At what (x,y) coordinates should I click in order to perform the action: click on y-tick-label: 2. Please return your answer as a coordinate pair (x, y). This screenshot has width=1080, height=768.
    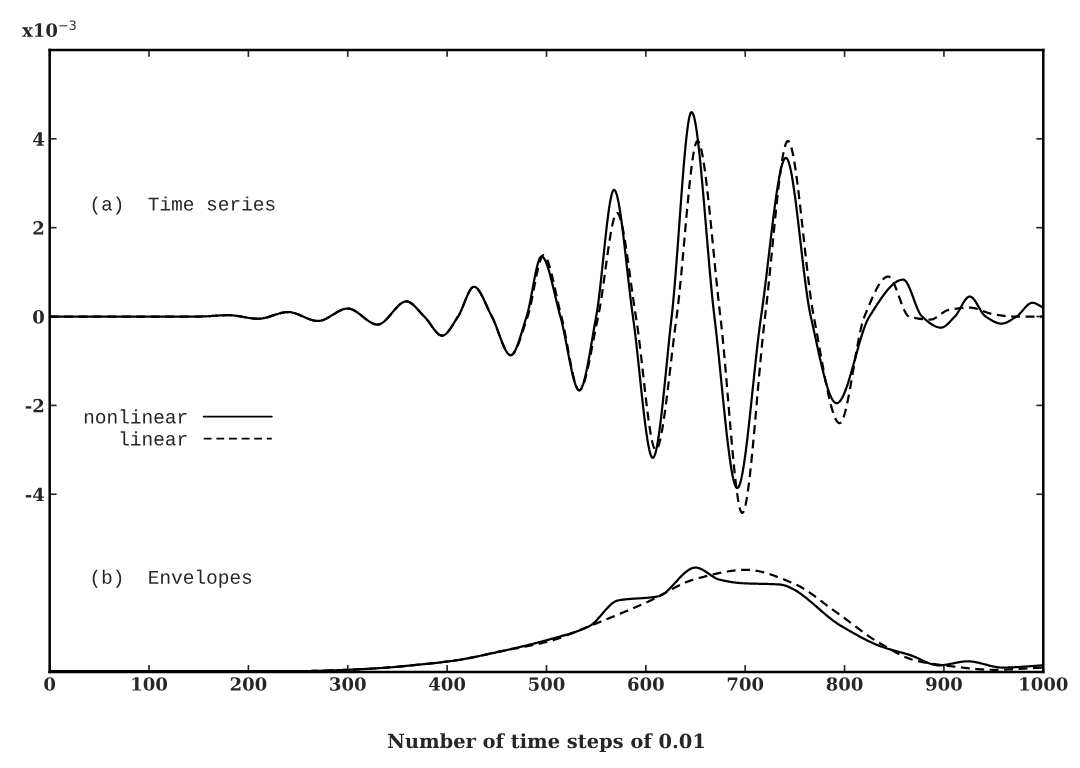
    Looking at the image, I should click on (38, 228).